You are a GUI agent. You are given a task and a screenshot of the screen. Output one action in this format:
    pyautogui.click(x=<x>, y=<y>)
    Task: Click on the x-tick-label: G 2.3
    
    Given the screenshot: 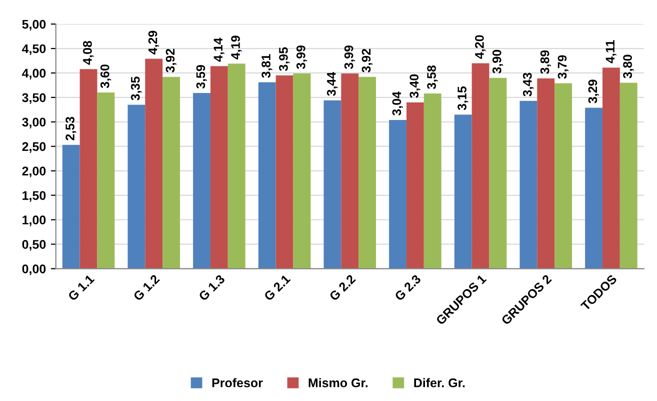 What is the action you would take?
    pyautogui.click(x=408, y=288)
    